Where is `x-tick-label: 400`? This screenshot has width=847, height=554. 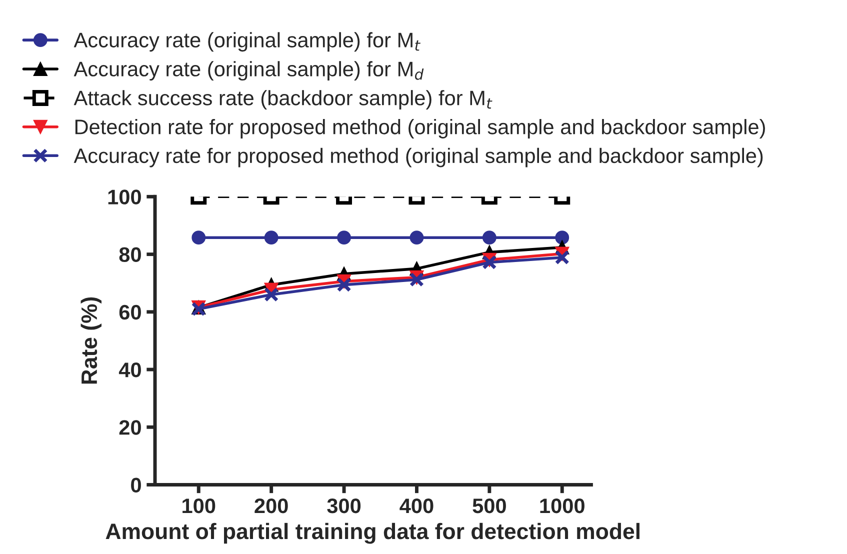 x-tick-label: 400 is located at coordinates (417, 506).